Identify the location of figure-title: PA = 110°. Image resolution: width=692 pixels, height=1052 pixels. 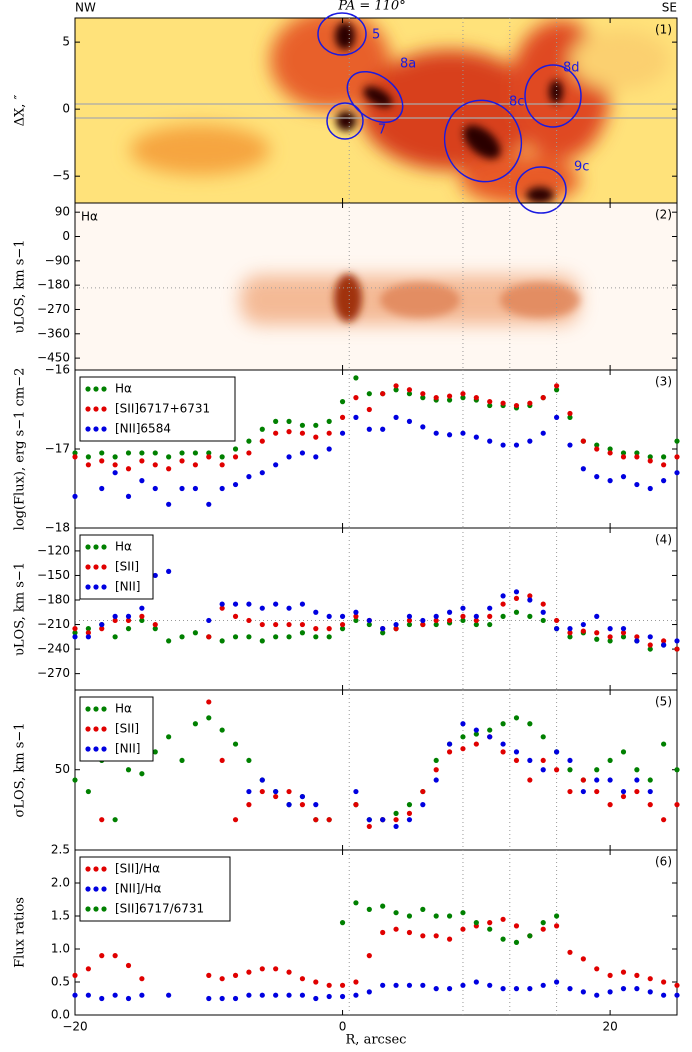
(371, 7).